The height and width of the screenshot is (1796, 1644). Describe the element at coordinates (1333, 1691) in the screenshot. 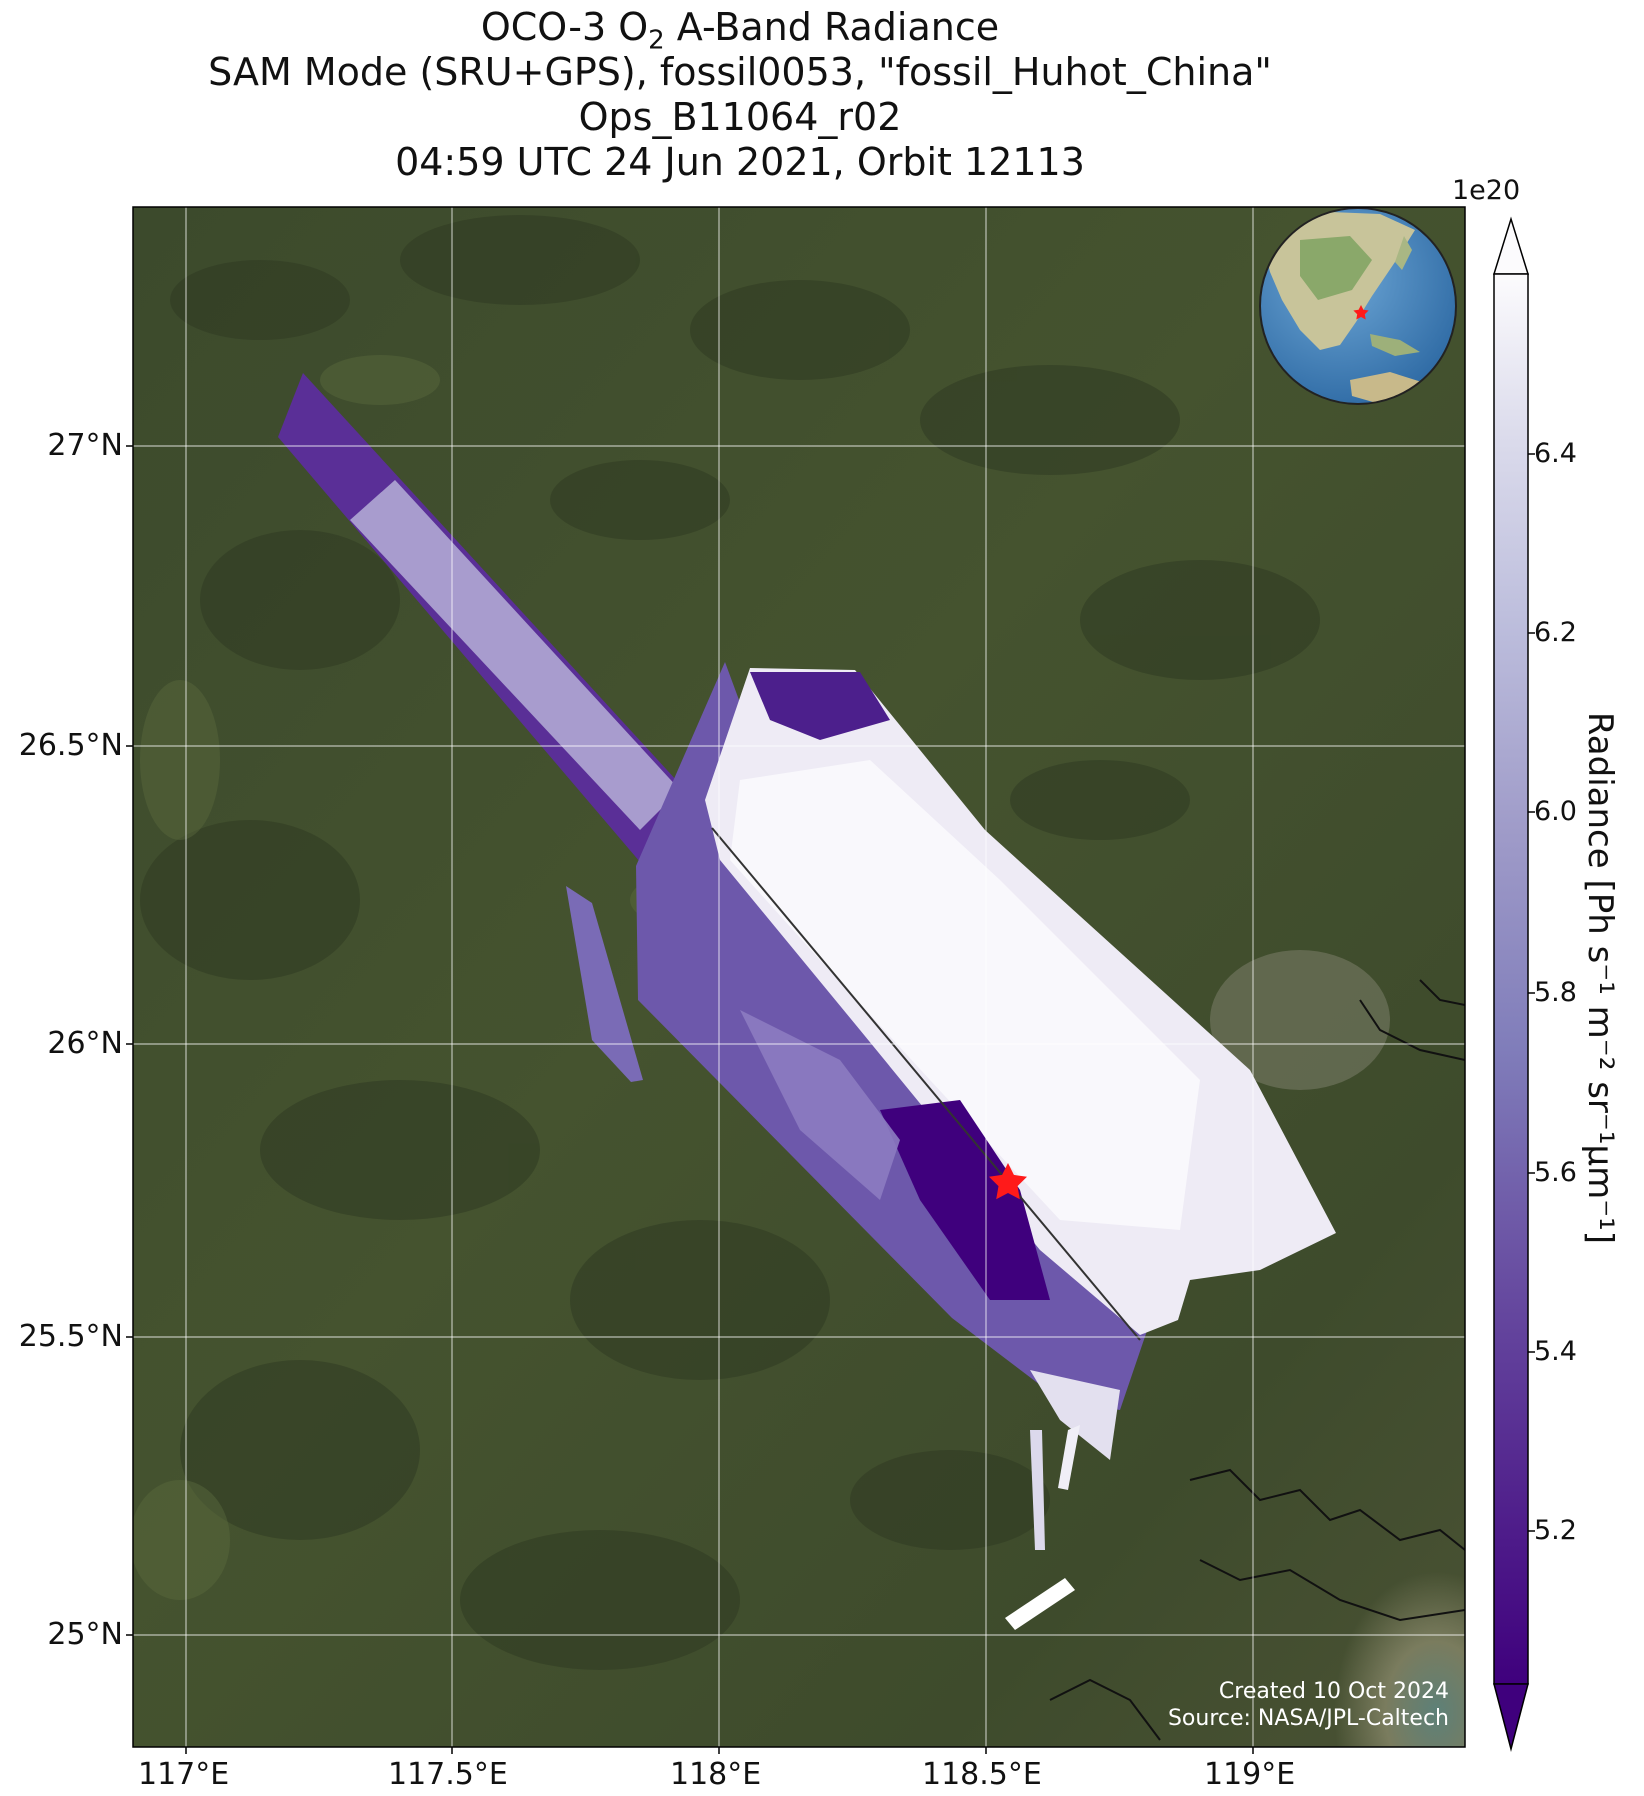

I see `created-date: Created 10 Oct 2024` at that location.